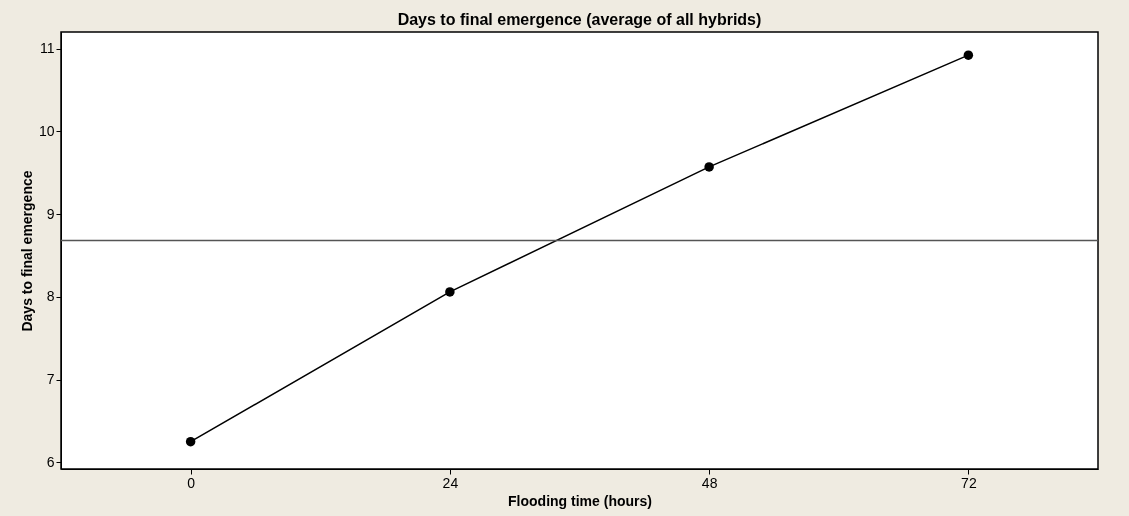 The height and width of the screenshot is (516, 1129). I want to click on chart-title: Days to final emergence (average of all hybrids), so click(579, 19).